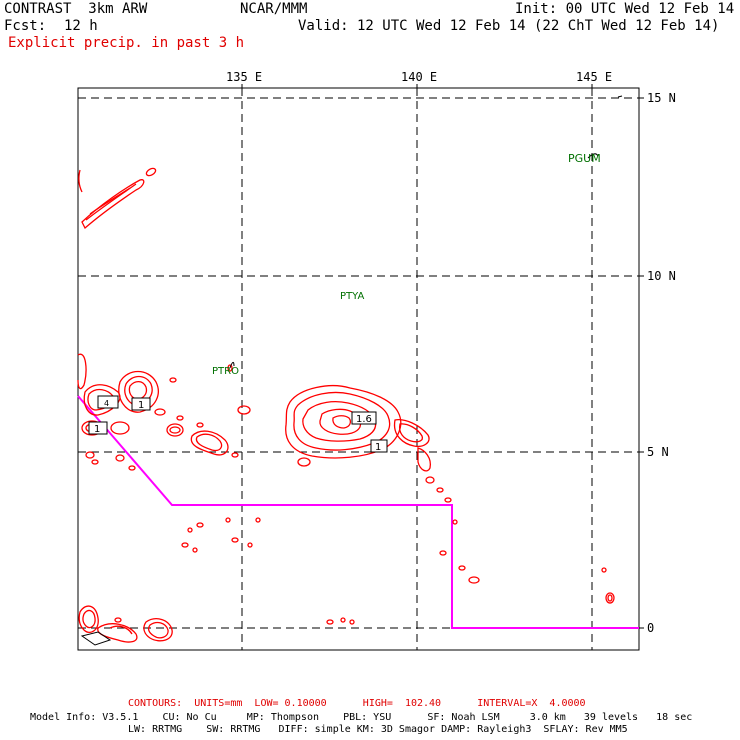  Describe the element at coordinates (126, 43) in the screenshot. I see `field-title: Explicit precip. in past 3 h` at that location.